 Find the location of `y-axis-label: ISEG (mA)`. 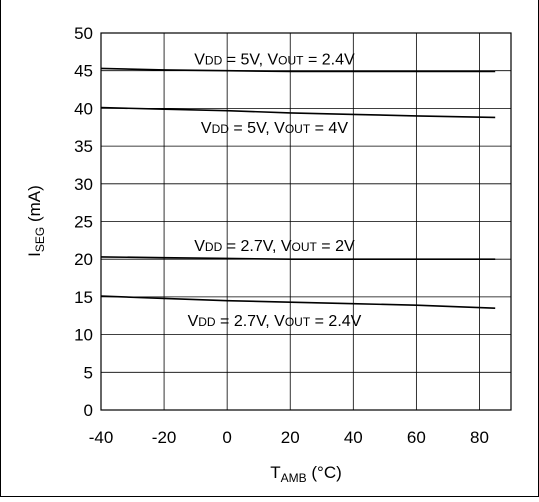

y-axis-label: ISEG (mA) is located at coordinates (36, 221).